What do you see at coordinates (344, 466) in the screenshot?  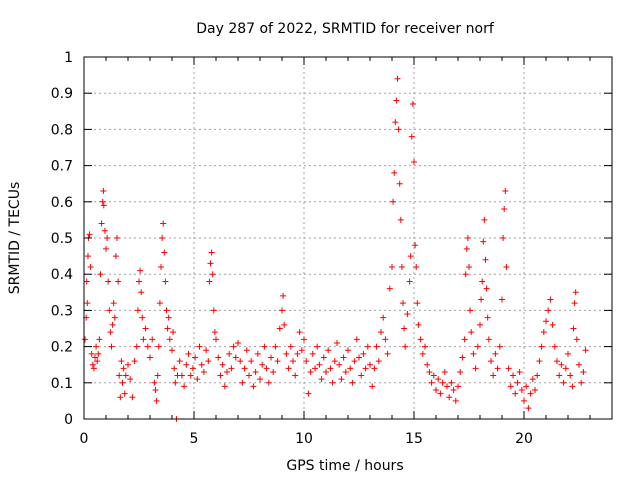 I see `x-axis-label: GPS time / hours` at bounding box center [344, 466].